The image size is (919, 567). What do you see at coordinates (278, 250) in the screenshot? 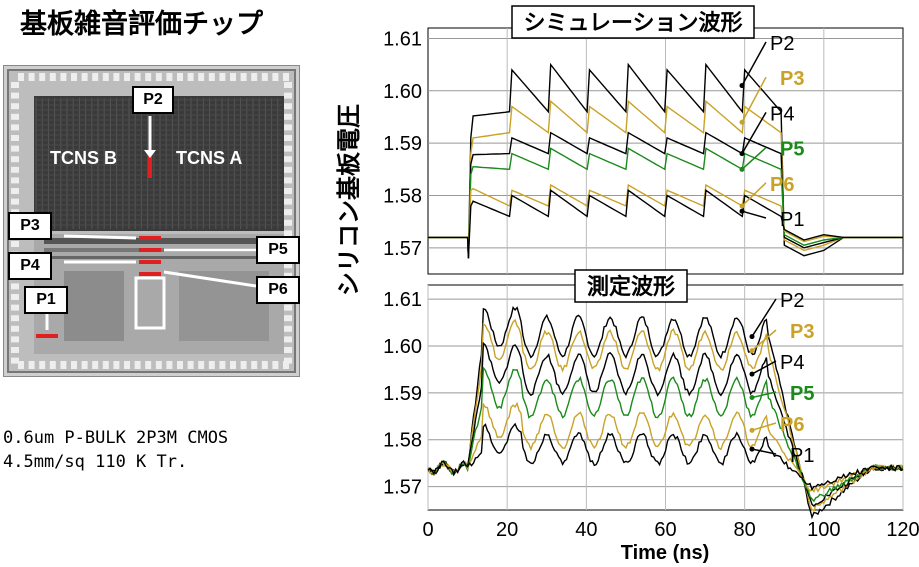
I see `probe-label-p5: P5` at bounding box center [278, 250].